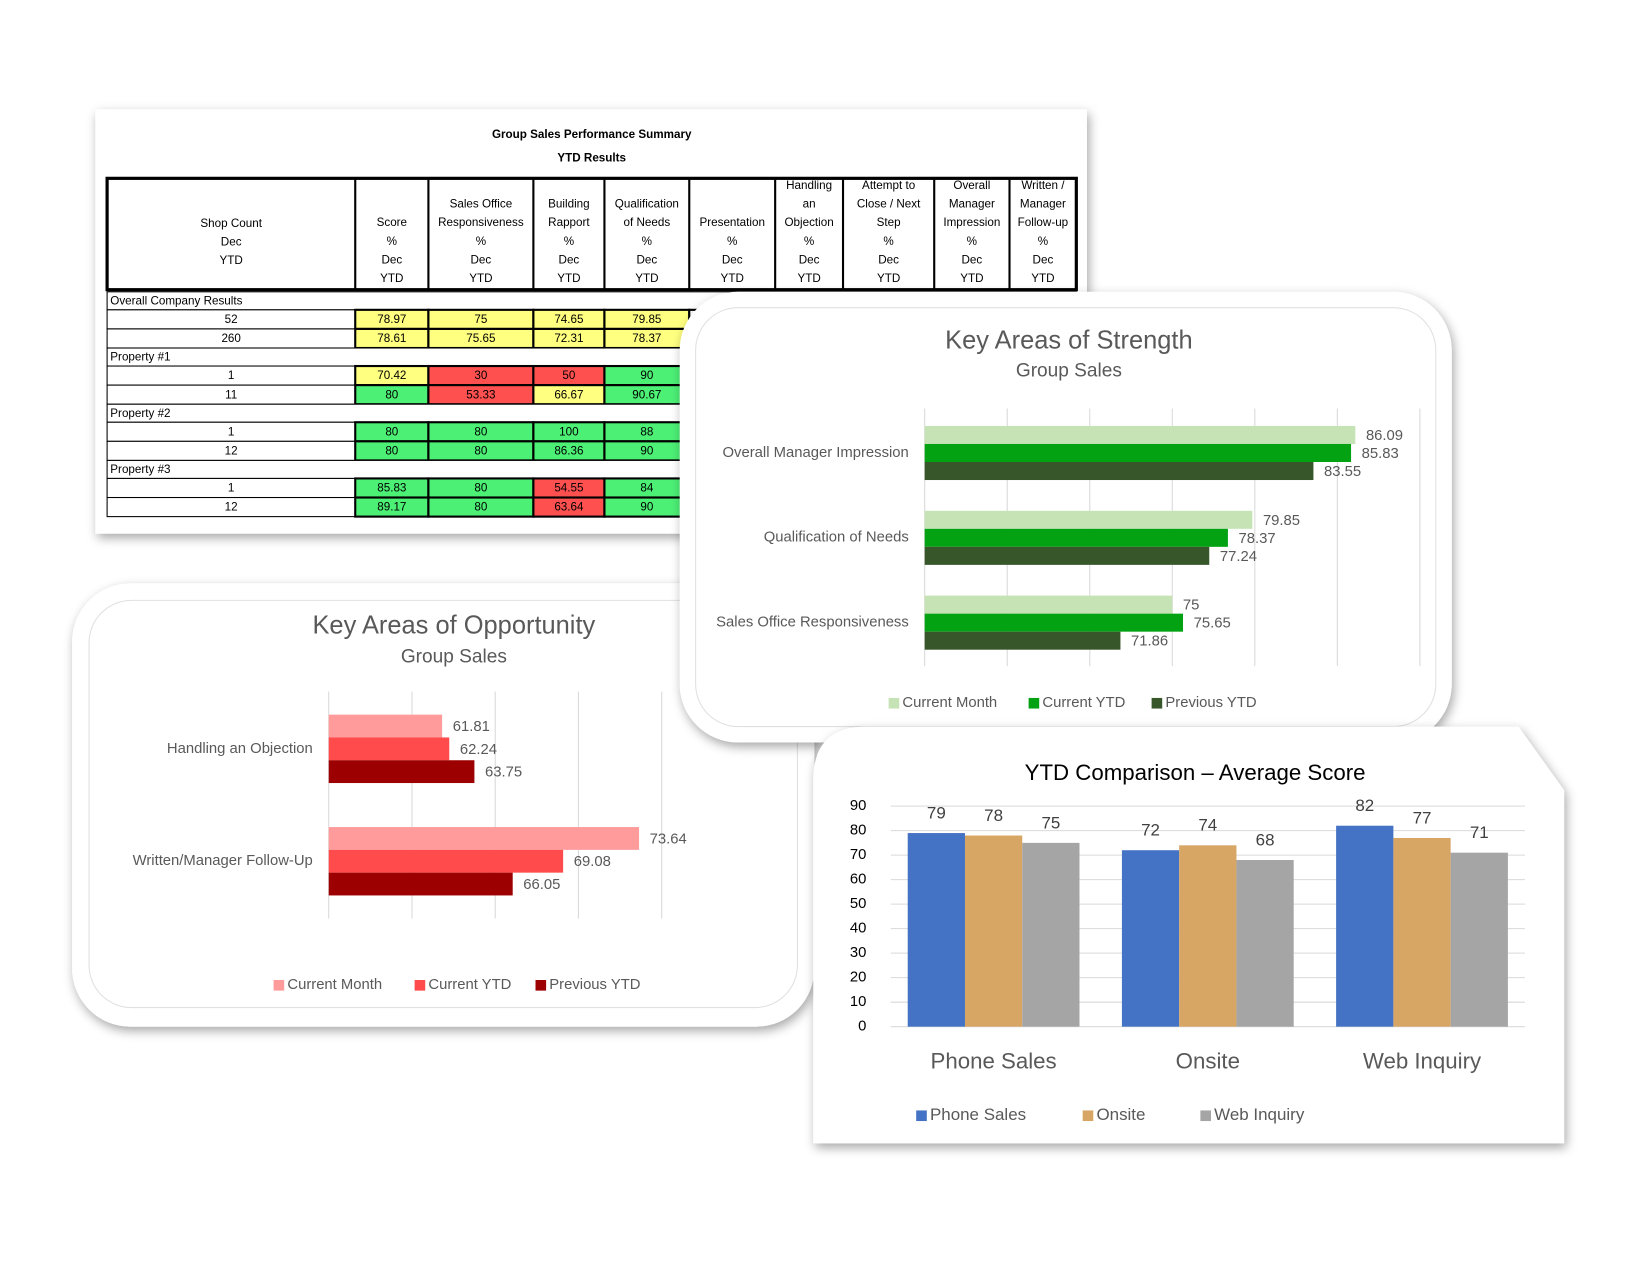 This screenshot has height=1275, width=1650. I want to click on table-title: Group Sales Performance Summary, so click(592, 134).